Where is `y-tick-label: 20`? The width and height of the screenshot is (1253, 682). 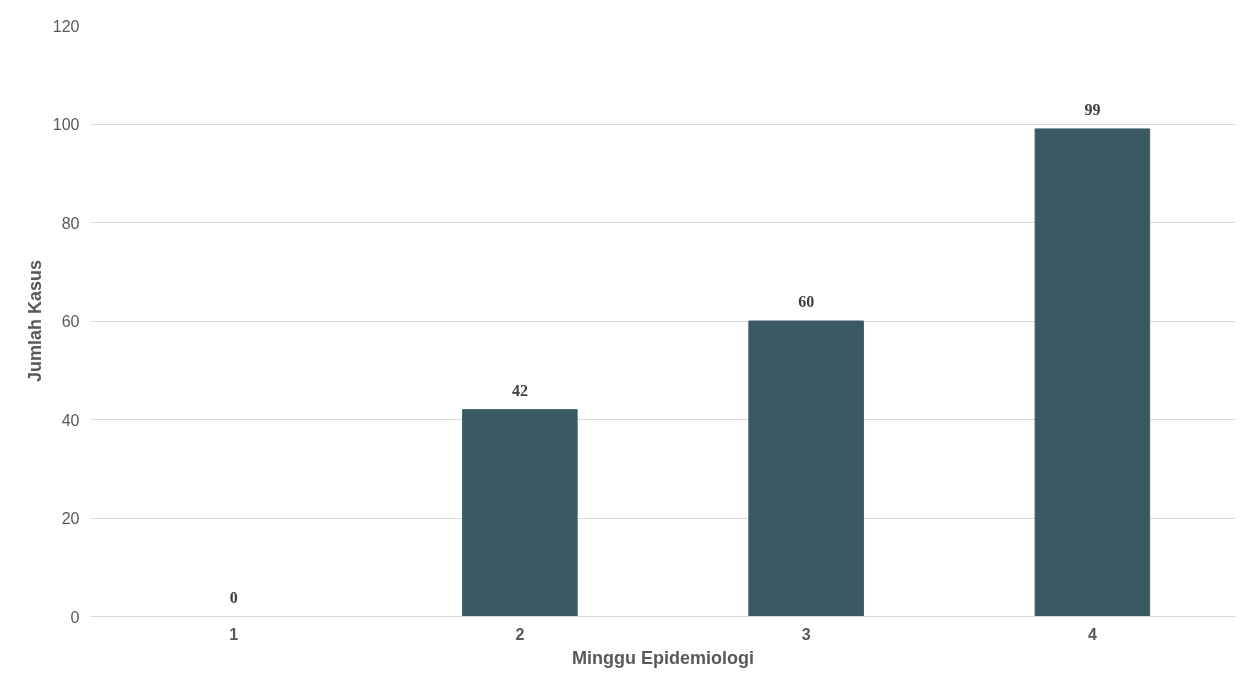 y-tick-label: 20 is located at coordinates (70, 518).